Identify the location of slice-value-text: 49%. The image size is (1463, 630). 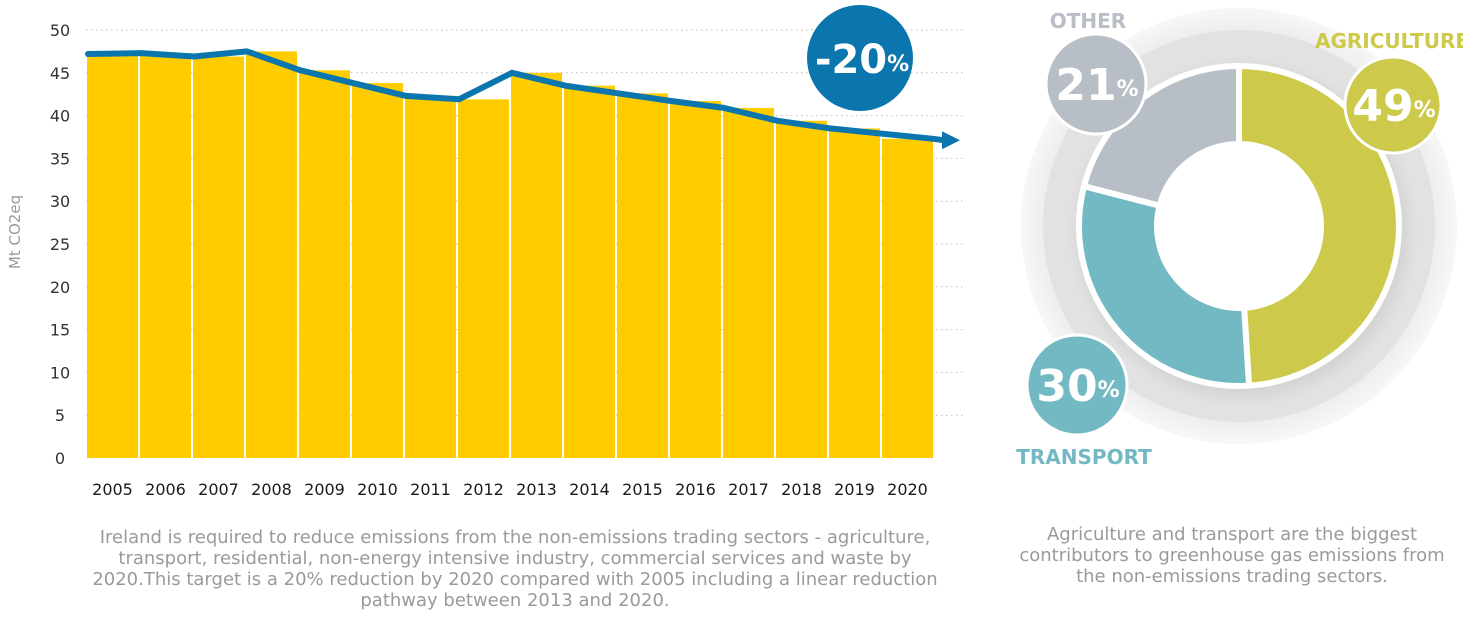
(1393, 106).